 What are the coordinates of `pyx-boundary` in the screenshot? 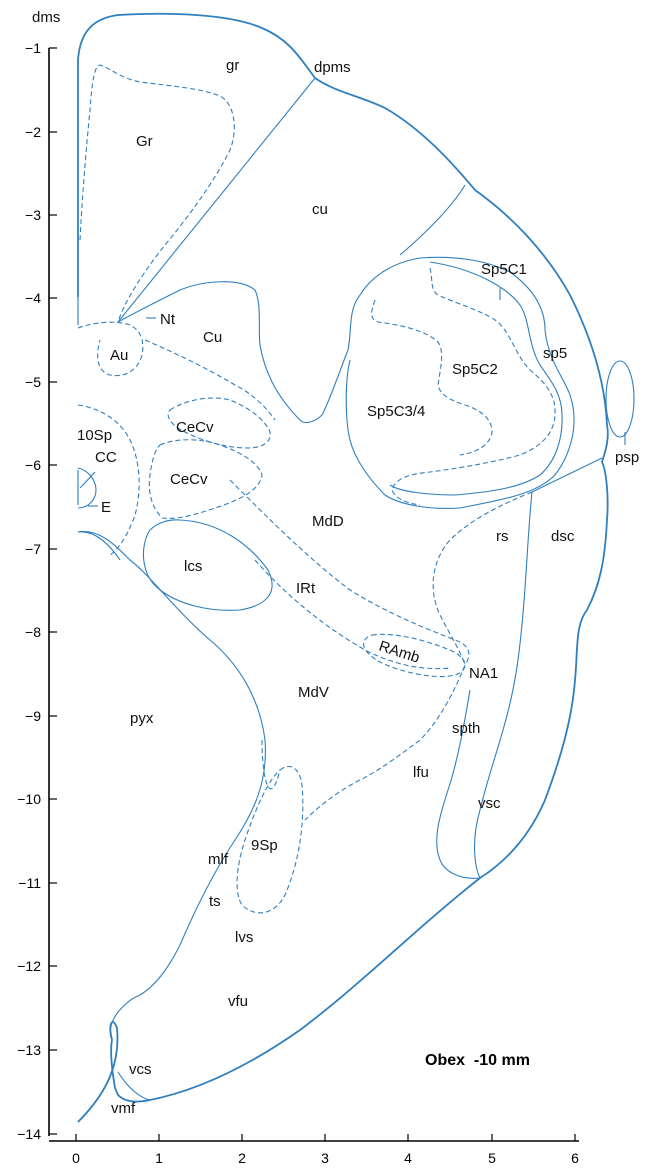 It's located at (171, 763).